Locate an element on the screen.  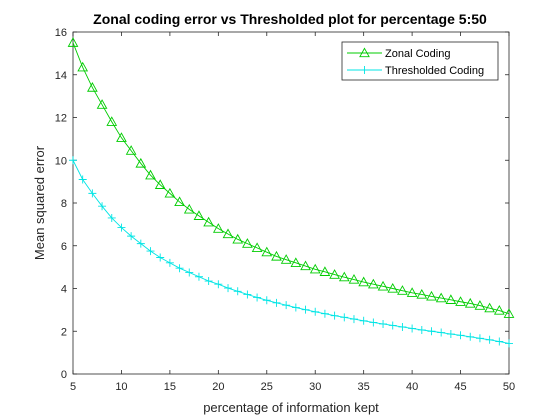
legend: Zonal Coding Thresholded Coding is located at coordinates (420, 61).